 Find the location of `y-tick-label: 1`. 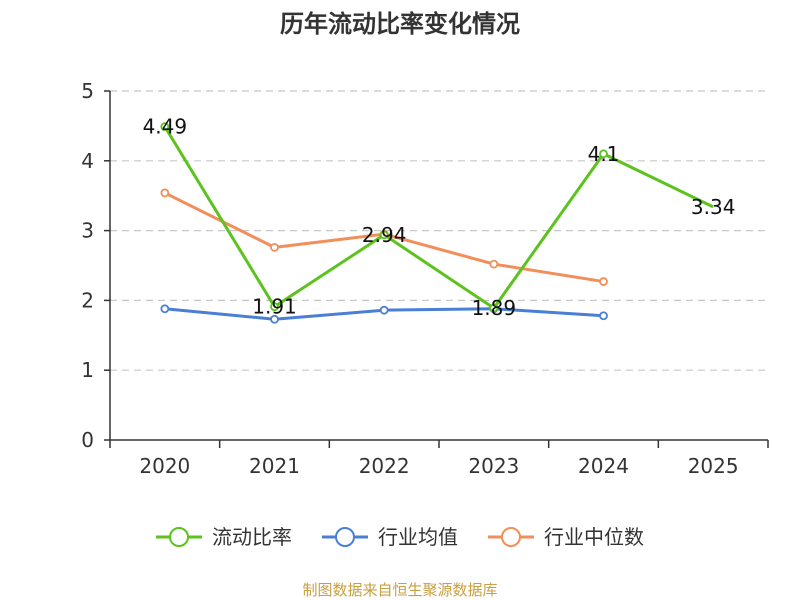

y-tick-label: 1 is located at coordinates (87, 370).